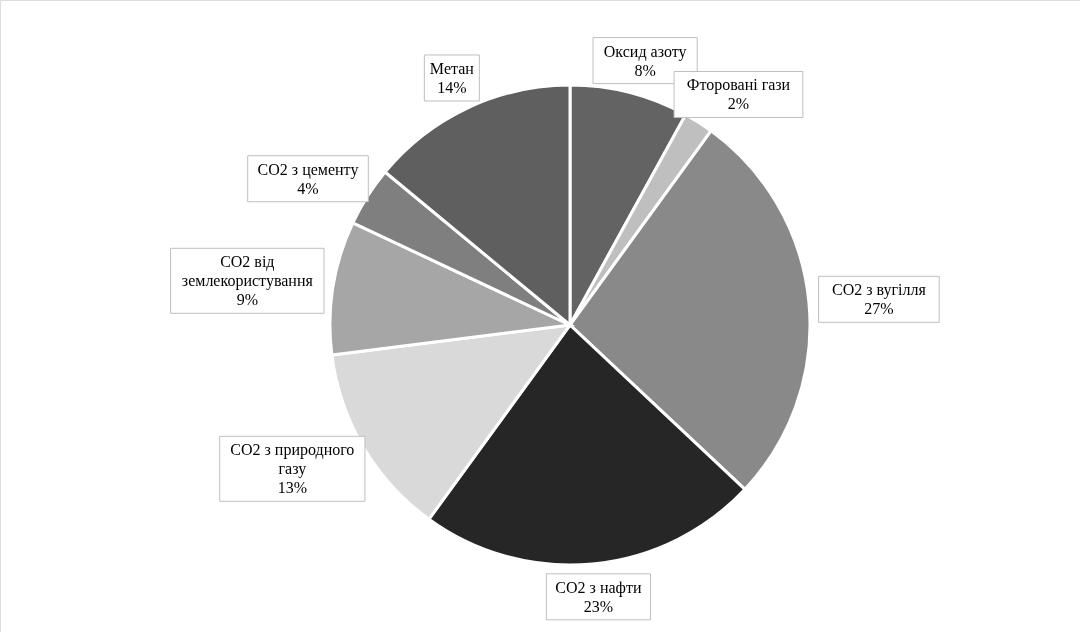  Describe the element at coordinates (645, 51) in the screenshot. I see `slice-label: Оксид азоту` at that location.